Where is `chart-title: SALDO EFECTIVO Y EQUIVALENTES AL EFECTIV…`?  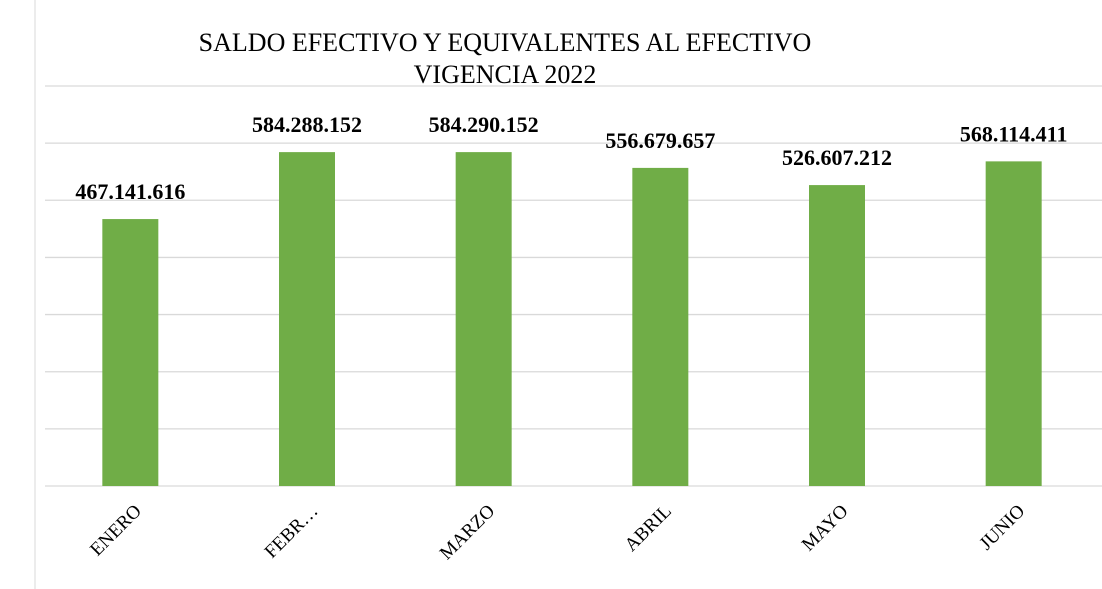 chart-title: SALDO EFECTIVO Y EQUIVALENTES AL EFECTIV… is located at coordinates (505, 42).